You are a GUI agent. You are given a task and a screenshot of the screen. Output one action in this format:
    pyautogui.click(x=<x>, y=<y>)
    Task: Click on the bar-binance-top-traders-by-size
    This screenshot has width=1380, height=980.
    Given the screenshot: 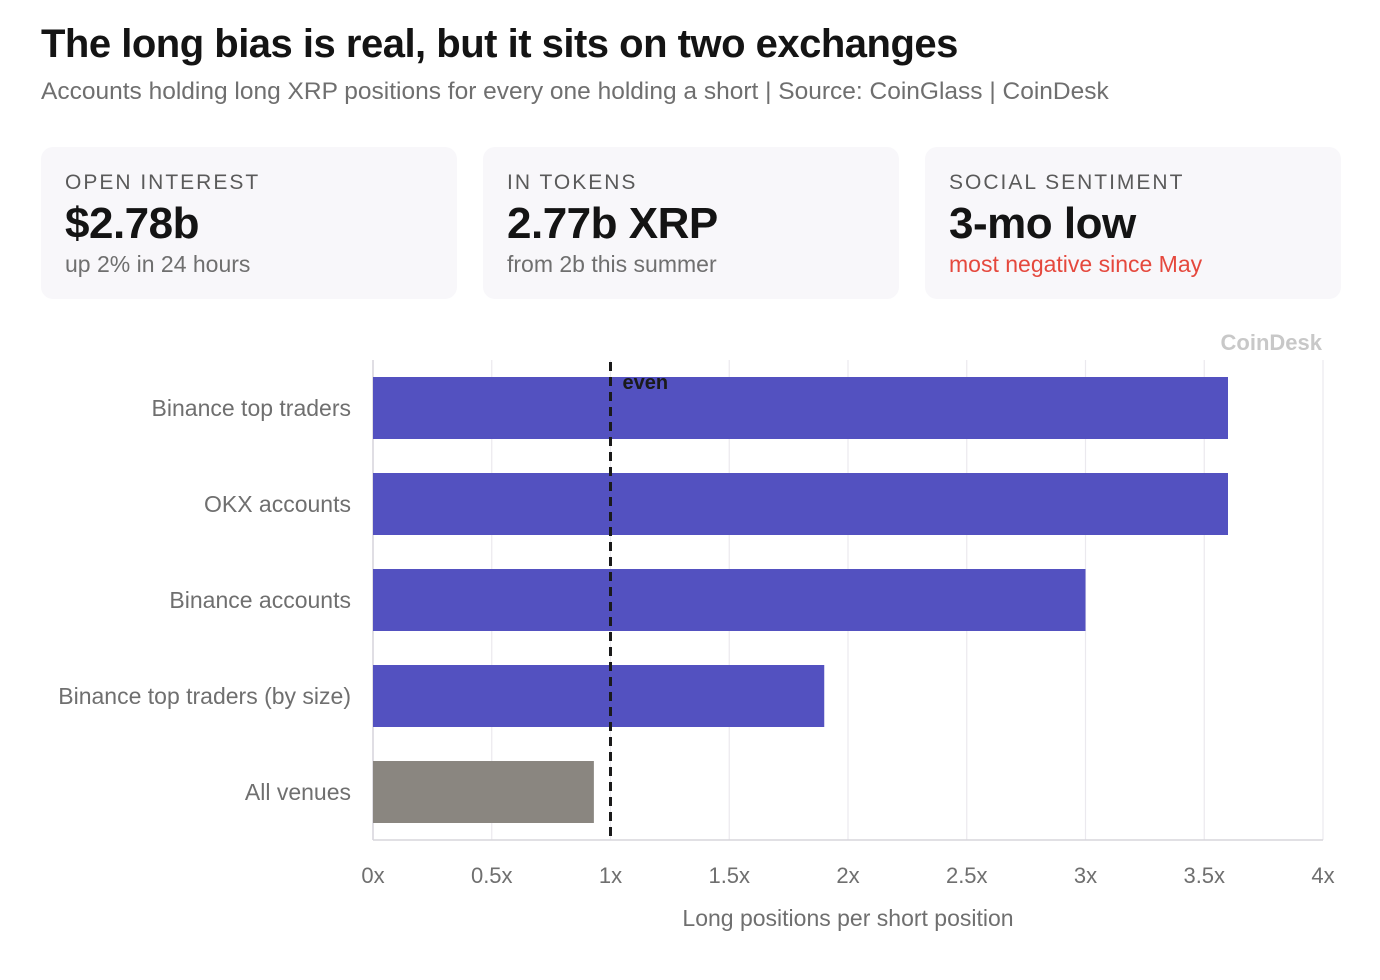 What is the action you would take?
    pyautogui.click(x=599, y=696)
    